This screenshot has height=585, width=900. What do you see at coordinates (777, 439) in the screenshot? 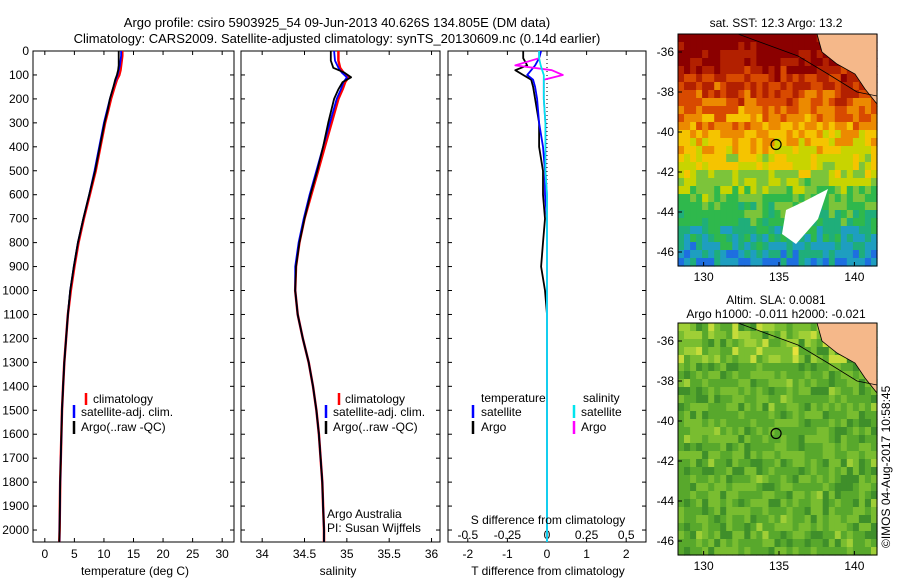
I see `map-frame` at bounding box center [777, 439].